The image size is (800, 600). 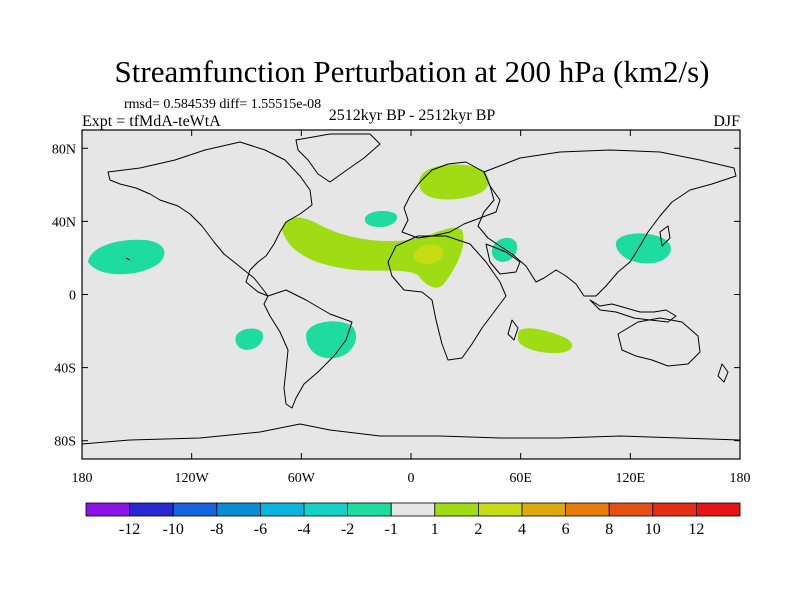 I want to click on region-north-pacific-negative, so click(x=126, y=257).